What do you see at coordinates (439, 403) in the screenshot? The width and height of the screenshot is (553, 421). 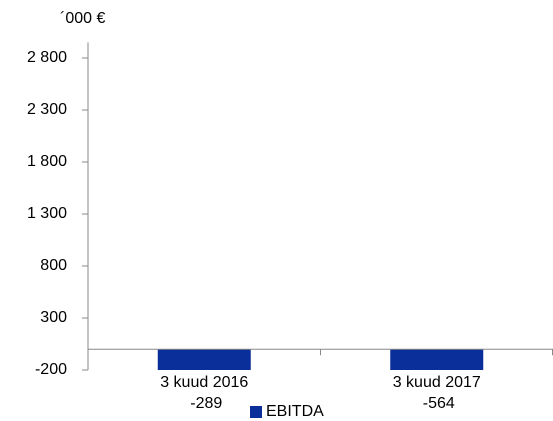 I see `value-label: -564` at bounding box center [439, 403].